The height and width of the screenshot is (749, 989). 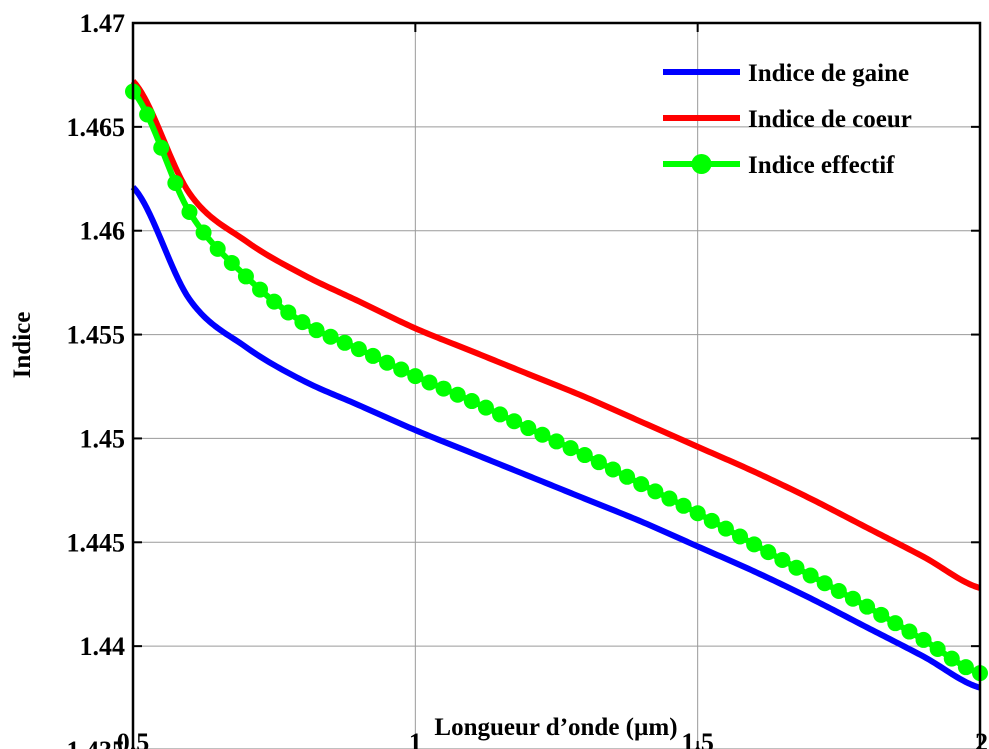 What do you see at coordinates (555, 727) in the screenshot?
I see `x-axis-title: Longueur d’onde (µm)` at bounding box center [555, 727].